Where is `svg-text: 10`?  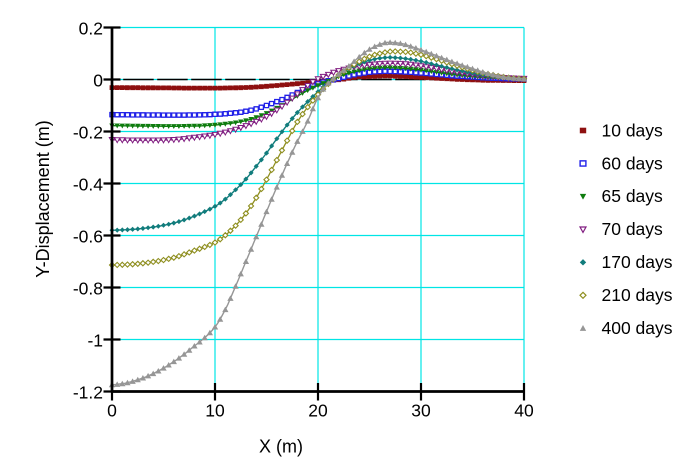
svg-text: 10 is located at coordinates (215, 410).